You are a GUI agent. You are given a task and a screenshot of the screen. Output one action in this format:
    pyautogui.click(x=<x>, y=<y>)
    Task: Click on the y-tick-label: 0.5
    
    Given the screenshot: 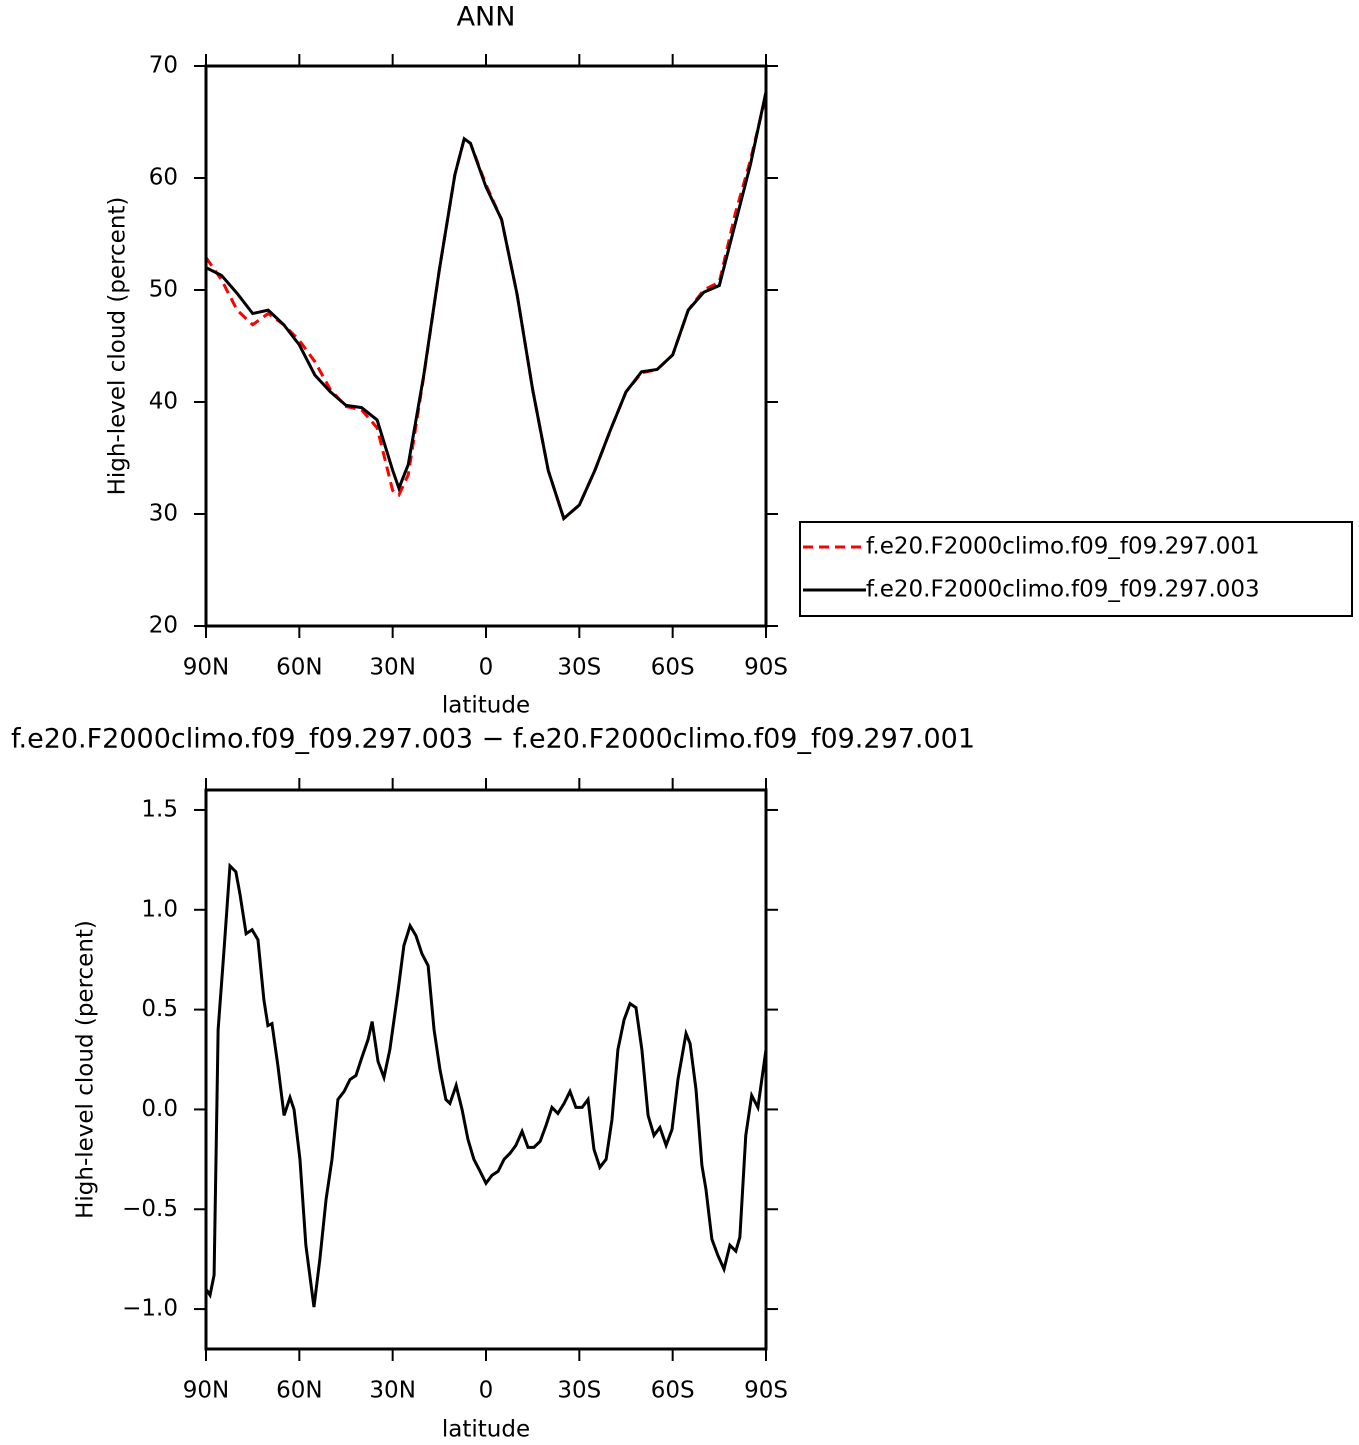 What is the action you would take?
    pyautogui.click(x=159, y=1009)
    